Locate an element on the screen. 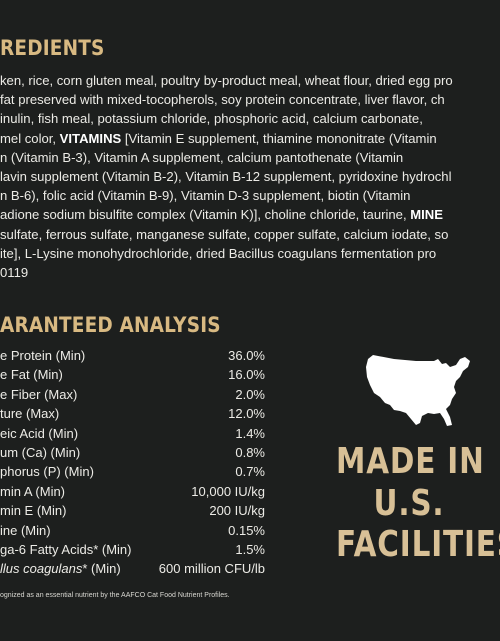  analysis-value: 0.15% is located at coordinates (246, 530).